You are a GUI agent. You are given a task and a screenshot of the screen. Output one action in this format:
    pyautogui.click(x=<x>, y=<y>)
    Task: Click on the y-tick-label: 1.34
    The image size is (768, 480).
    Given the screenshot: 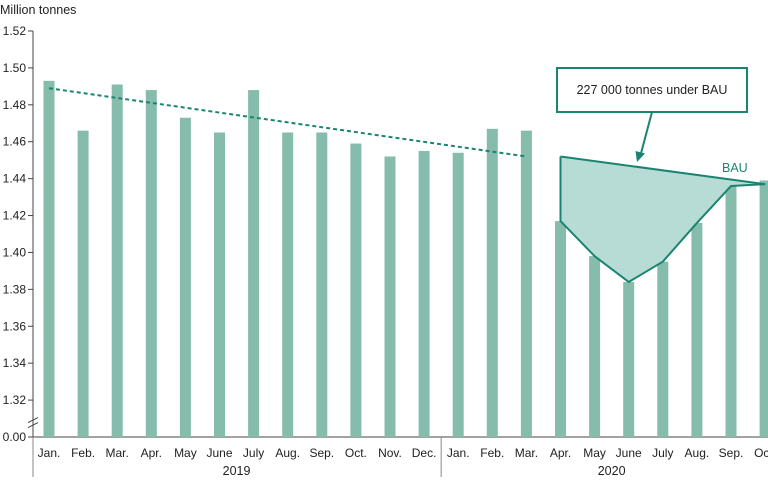 What is the action you would take?
    pyautogui.click(x=15, y=363)
    